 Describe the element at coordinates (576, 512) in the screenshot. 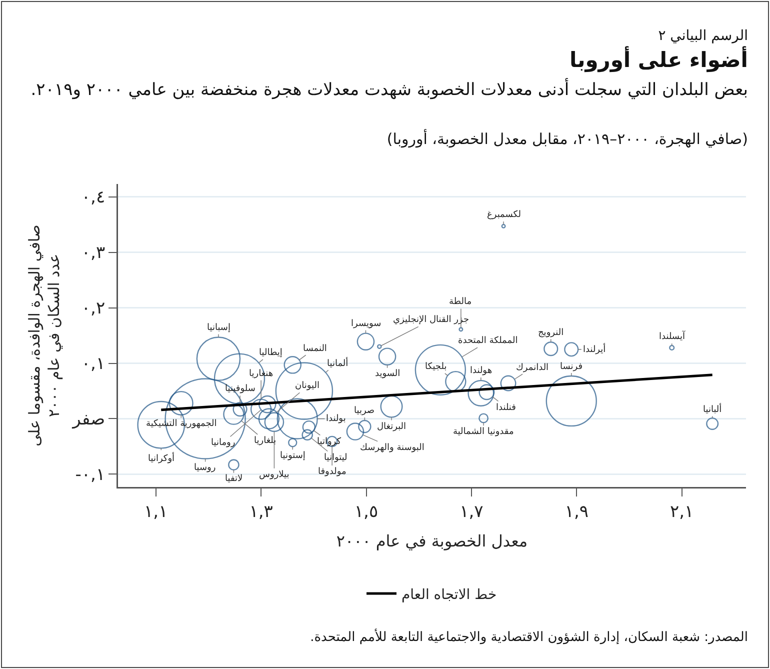

I see `x-tick-label: ١,٩` at that location.